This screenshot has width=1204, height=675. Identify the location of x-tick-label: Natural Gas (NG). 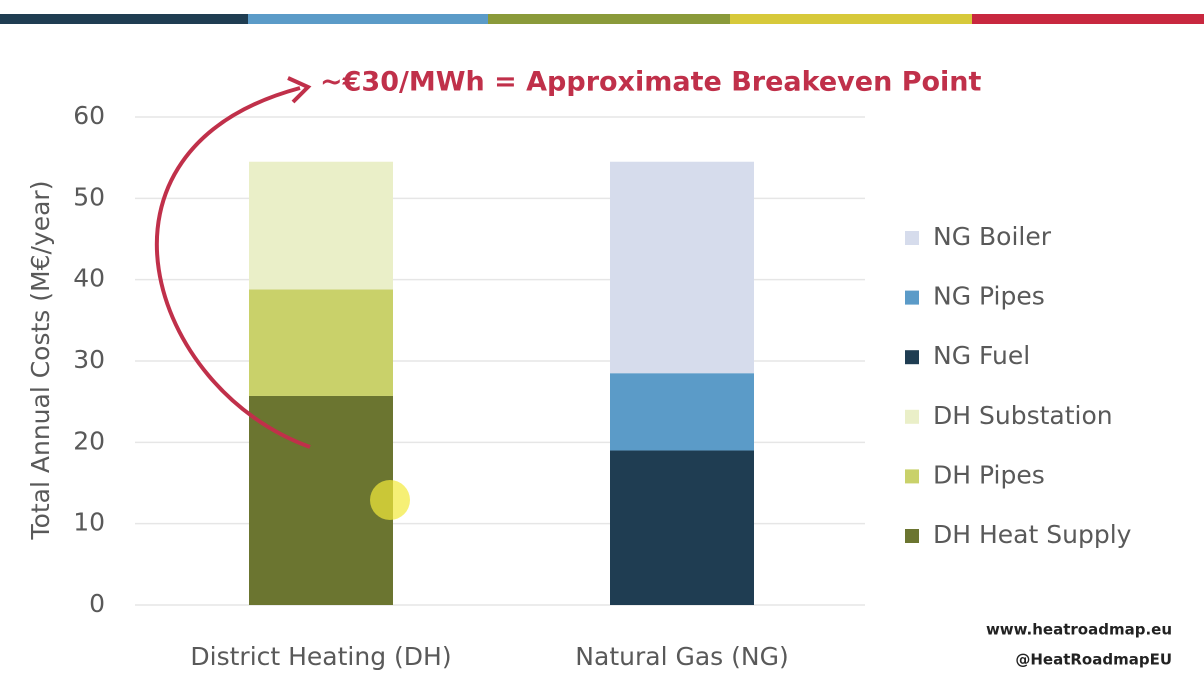
(681, 656).